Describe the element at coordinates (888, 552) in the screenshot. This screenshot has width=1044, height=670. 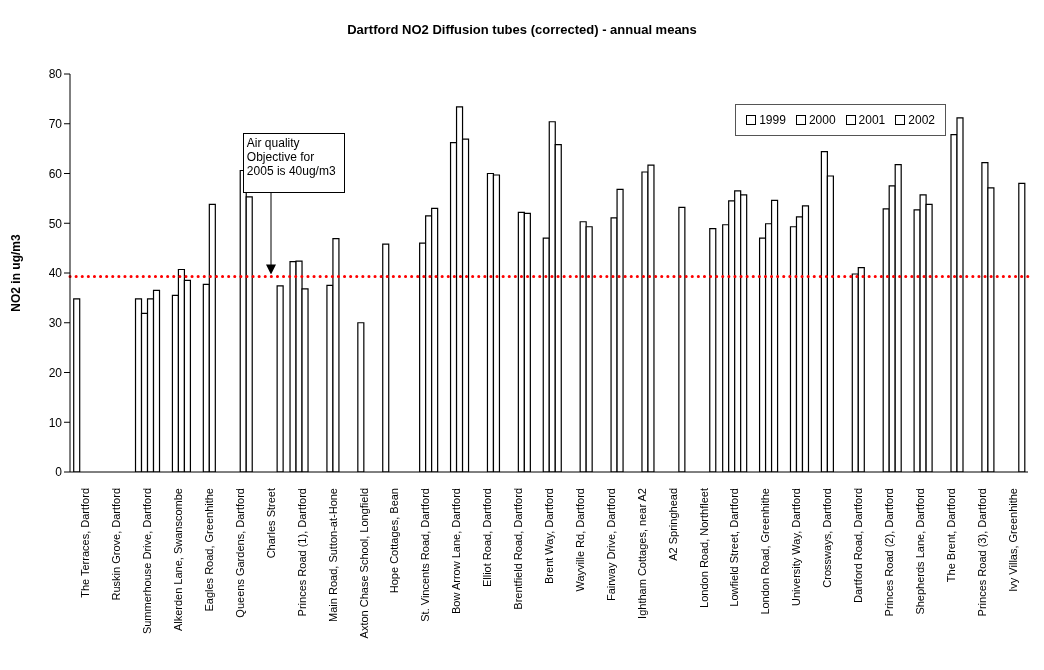
I see `x-tick-label: Princes Road (2), Dartford` at that location.